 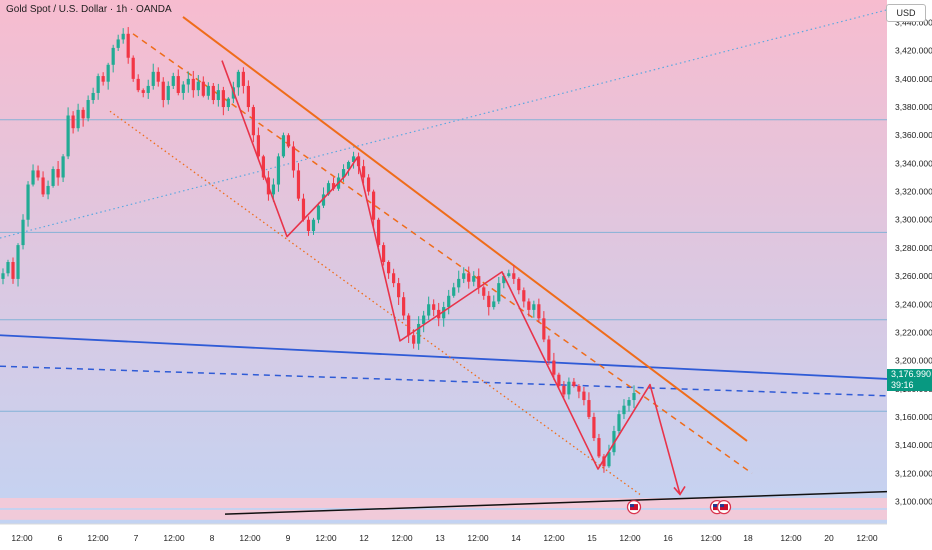 I want to click on price-axis, so click(x=909, y=275).